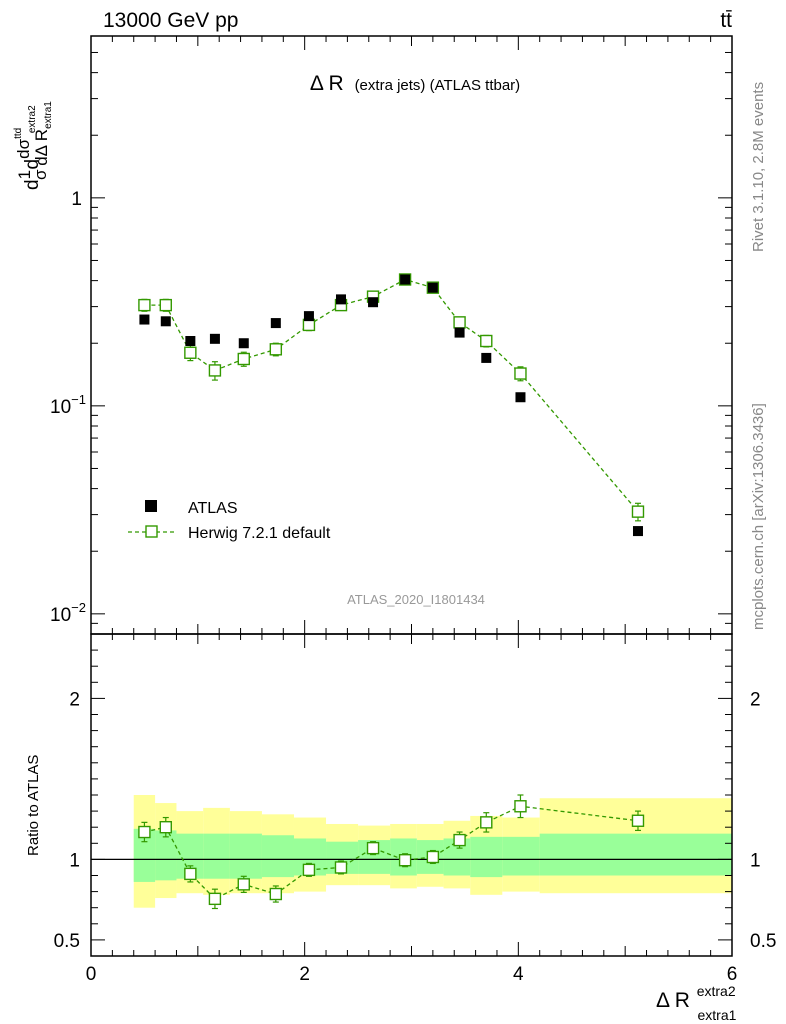  What do you see at coordinates (170, 20) in the screenshot?
I see `energy-label: 13000 GeV pp` at bounding box center [170, 20].